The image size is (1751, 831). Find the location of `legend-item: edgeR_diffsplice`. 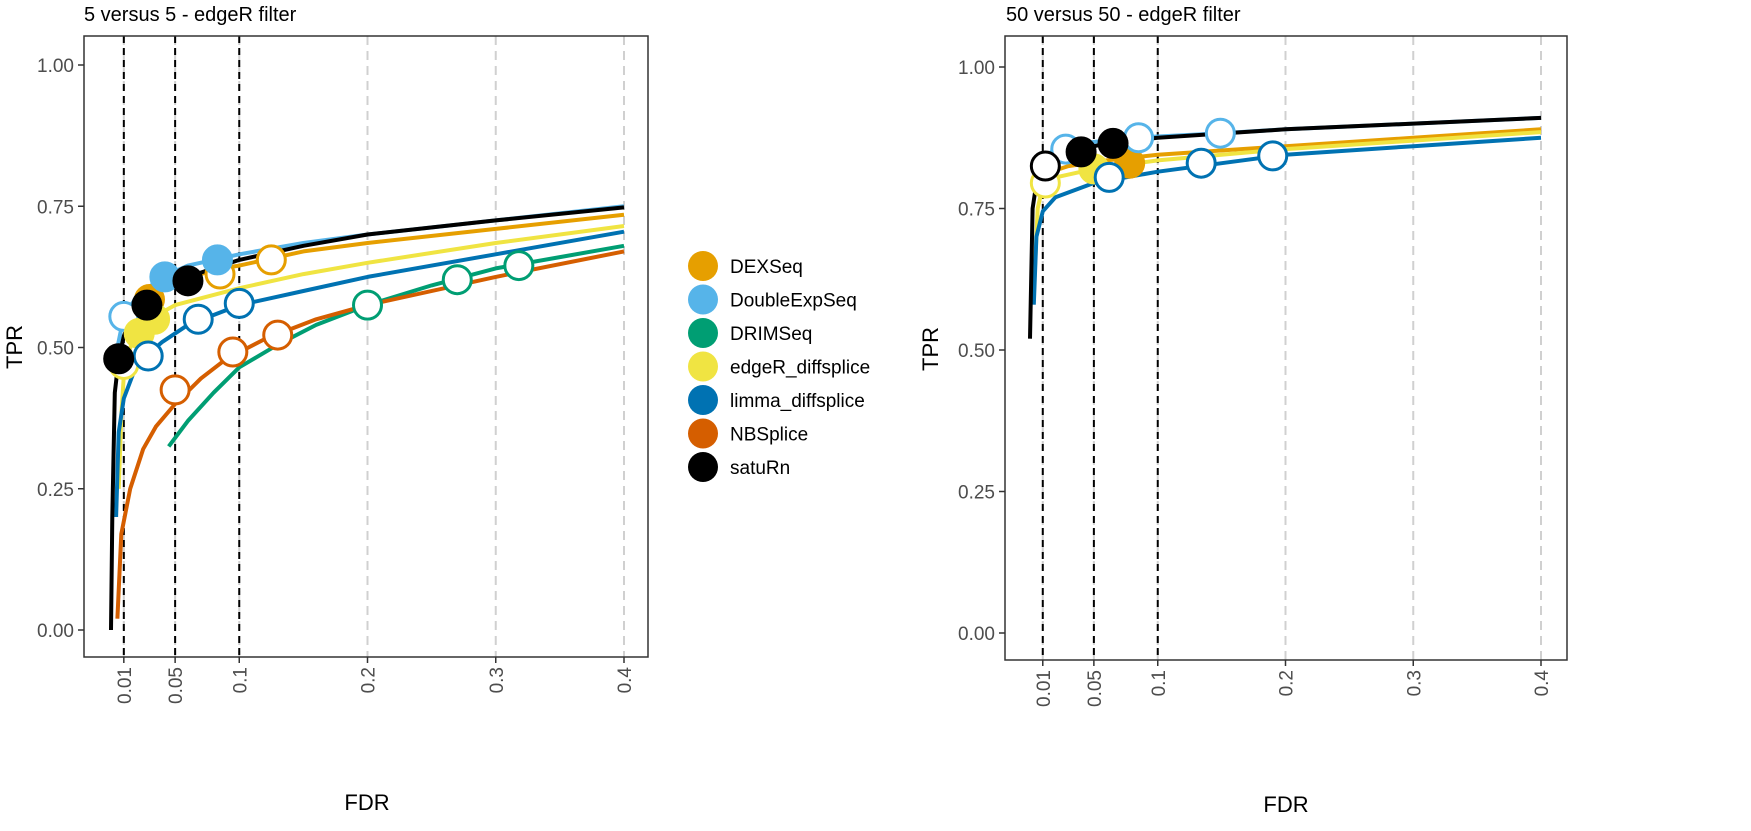

legend-item: edgeR_diffsplice is located at coordinates (779, 366).